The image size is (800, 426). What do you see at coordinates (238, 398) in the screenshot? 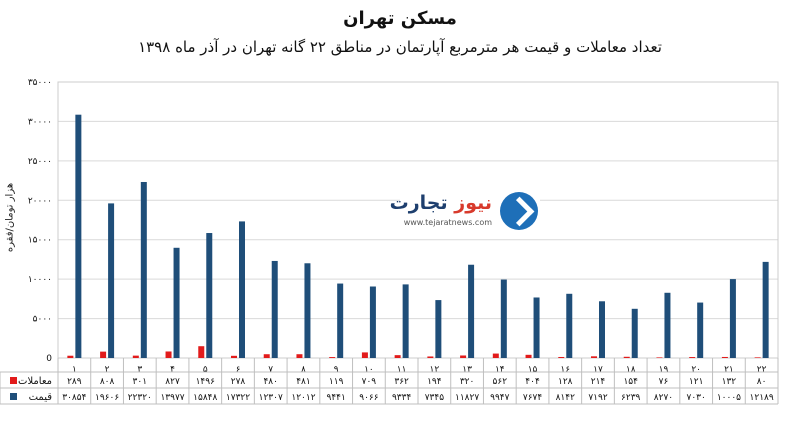
I see `data-label-price: ۱۷۳۲۲` at bounding box center [238, 398].